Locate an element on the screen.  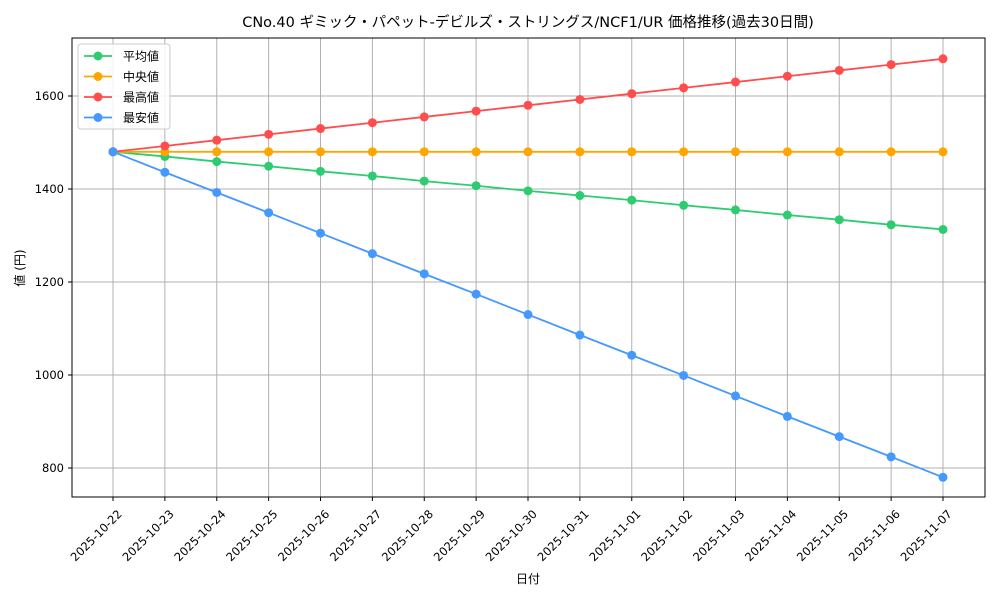
legend-label: 最安値 is located at coordinates (141, 117).